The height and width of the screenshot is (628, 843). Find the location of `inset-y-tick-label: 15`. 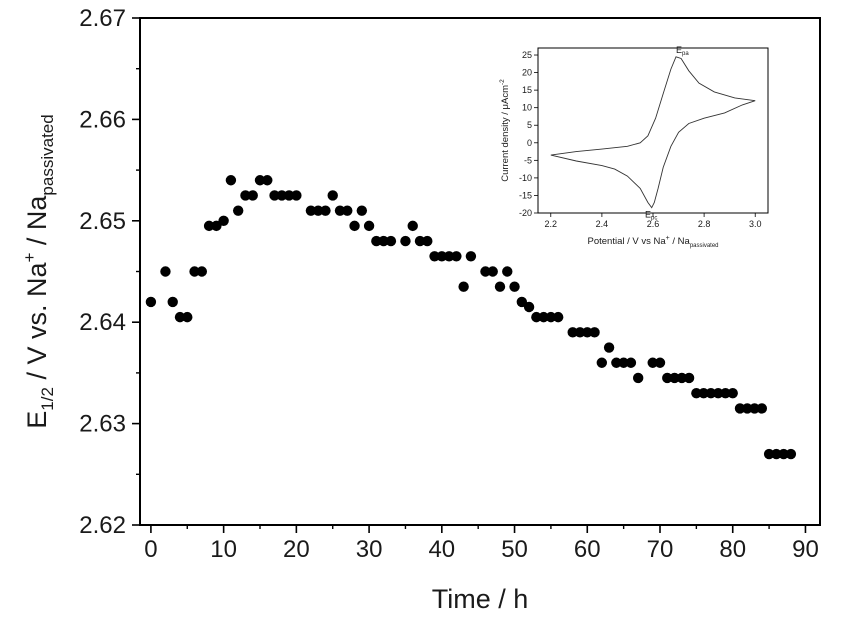

inset-y-tick-label: 15 is located at coordinates (527, 90).